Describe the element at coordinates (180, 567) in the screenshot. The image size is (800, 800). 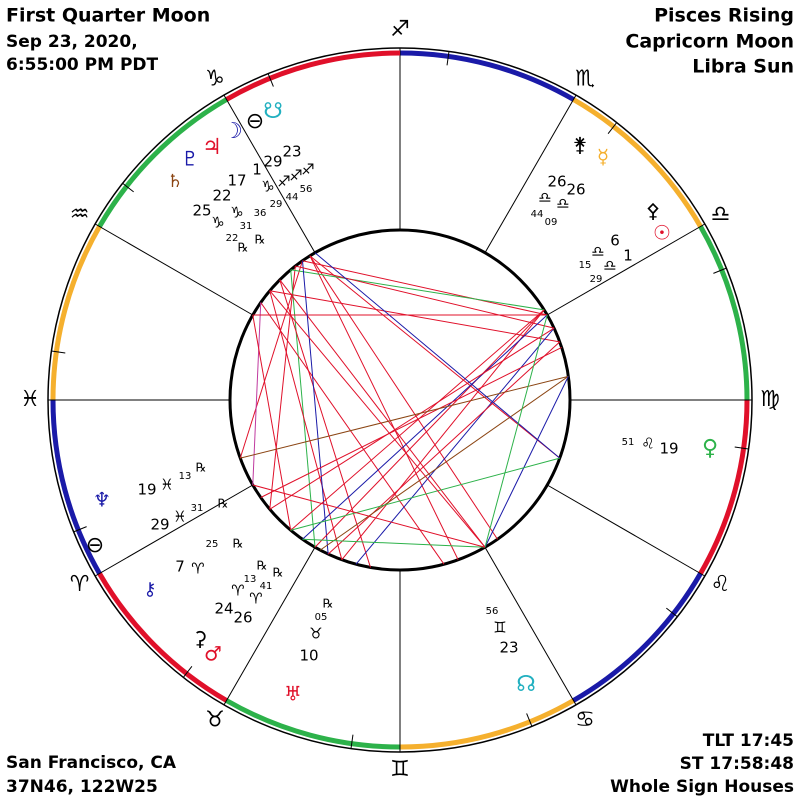
I see `wheel-label: 7` at that location.